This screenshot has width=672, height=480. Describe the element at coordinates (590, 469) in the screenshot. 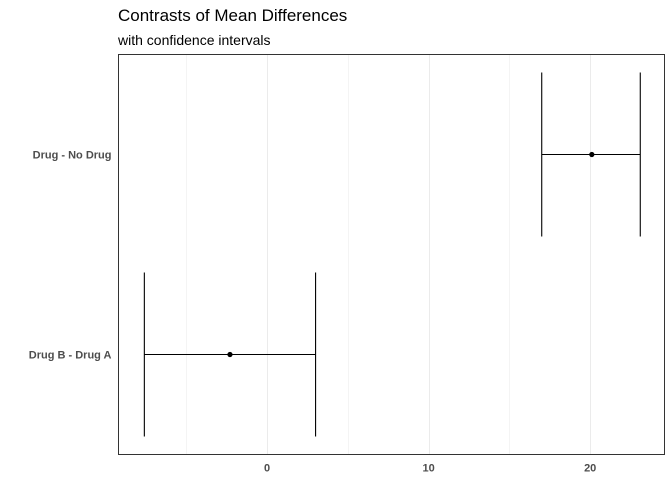

I see `x-tick-label: 20` at that location.